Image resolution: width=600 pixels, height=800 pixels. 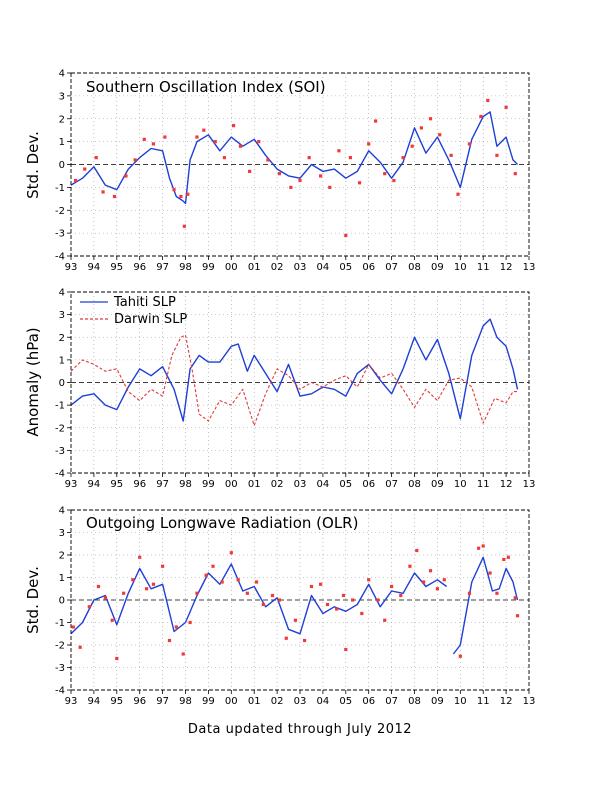 What do you see at coordinates (483, 484) in the screenshot?
I see `slp-x-tick-label: 11` at bounding box center [483, 484].